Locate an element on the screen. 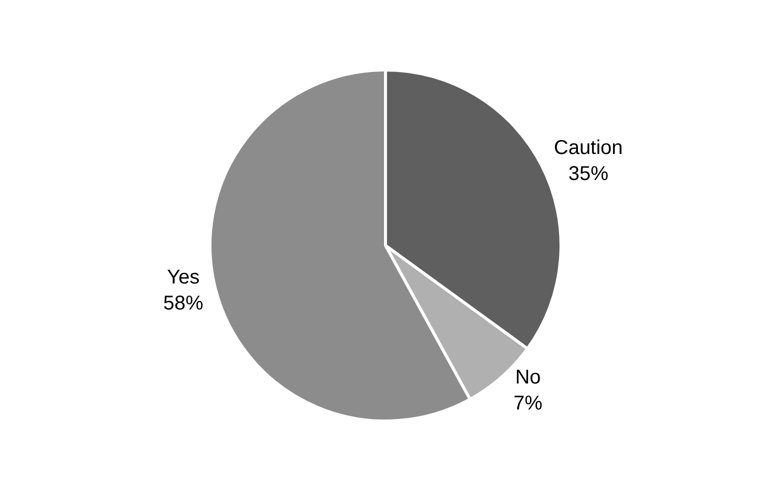  slice-label: No is located at coordinates (528, 377).